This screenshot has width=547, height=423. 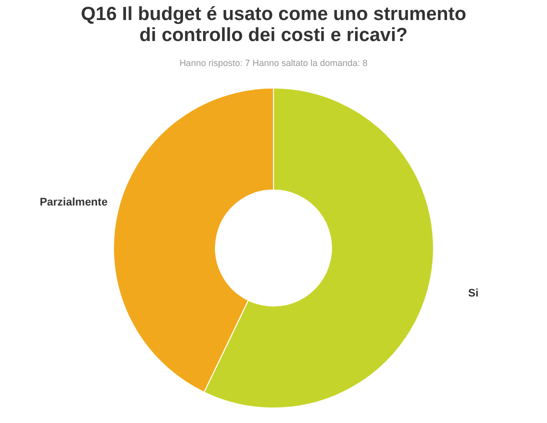 What do you see at coordinates (473, 294) in the screenshot?
I see `slice-label: Si` at bounding box center [473, 294].